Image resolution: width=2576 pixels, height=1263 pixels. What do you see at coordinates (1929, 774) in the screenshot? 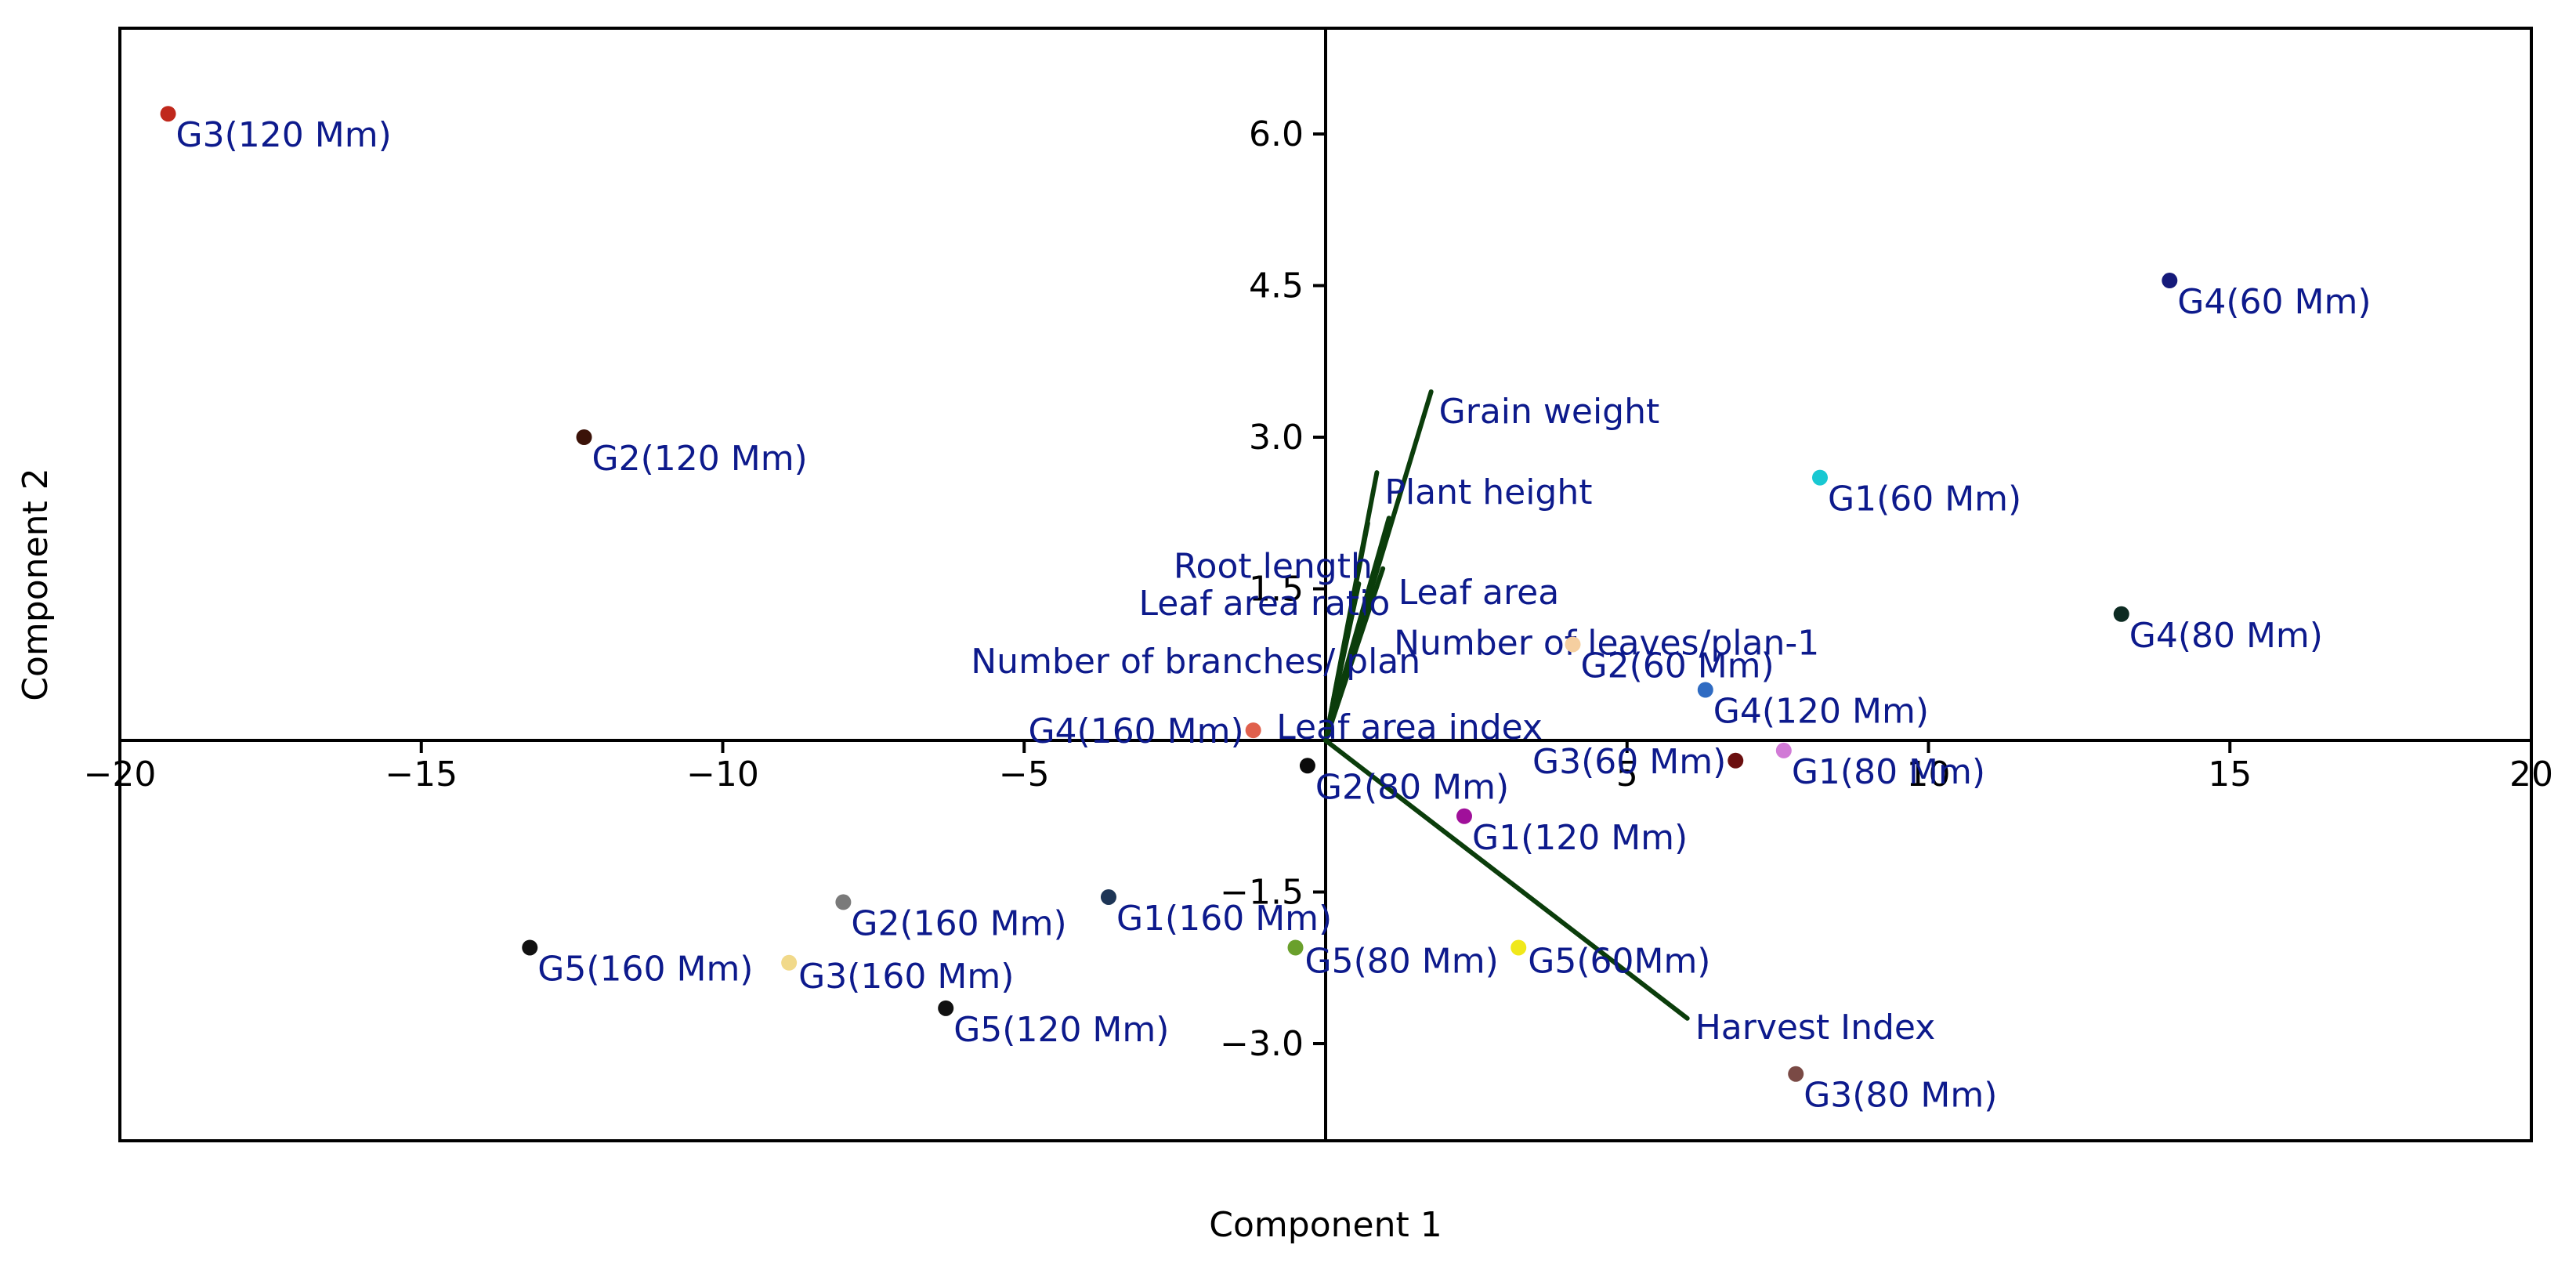
I see `x-tick-label: 10` at bounding box center [1929, 774].